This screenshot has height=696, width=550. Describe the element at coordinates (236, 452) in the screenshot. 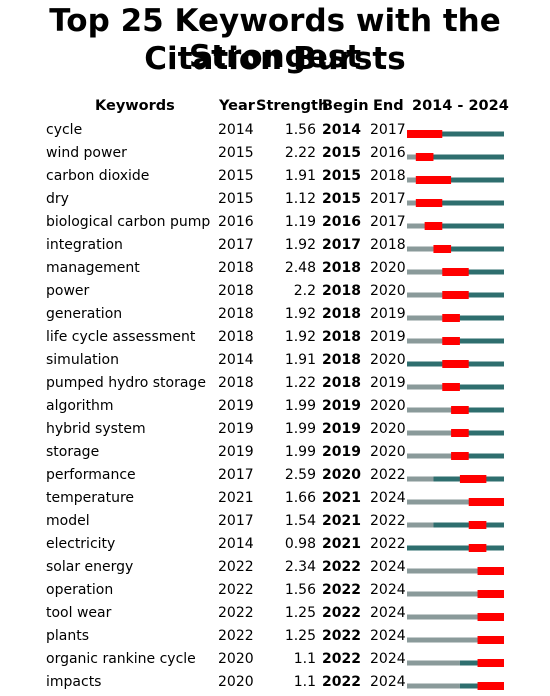

I see `year-cell: 2019` at that location.